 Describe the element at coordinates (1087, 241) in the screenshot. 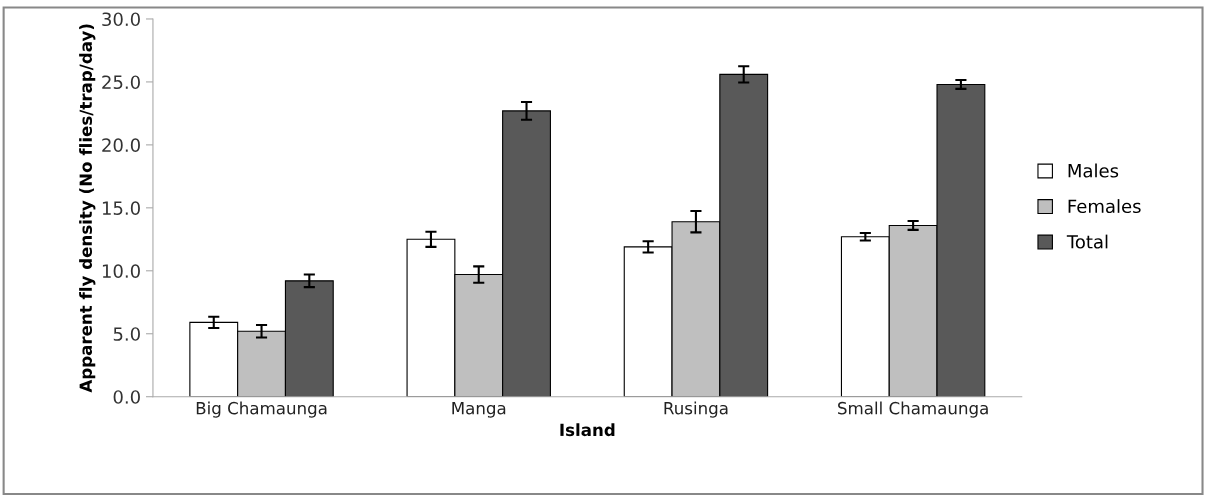

I see `legend-label: Total` at that location.